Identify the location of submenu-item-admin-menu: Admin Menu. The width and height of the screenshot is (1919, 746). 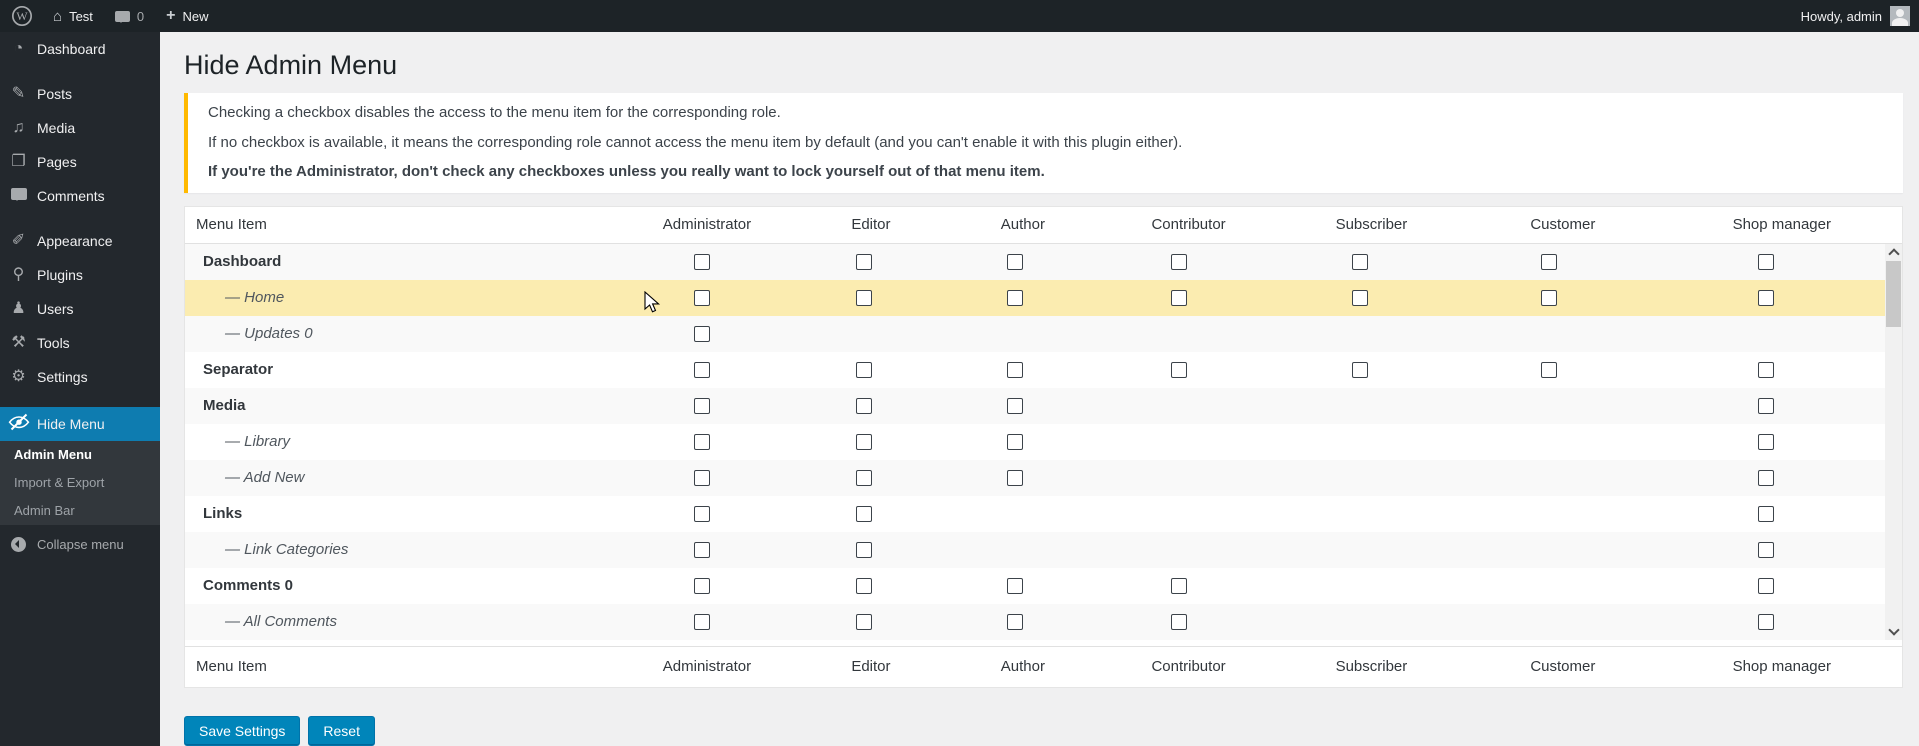
(53, 454).